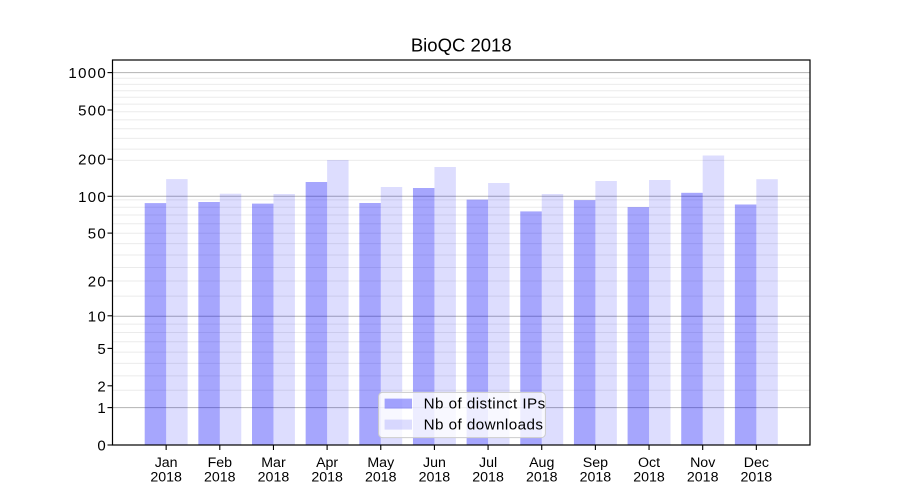  What do you see at coordinates (97, 316) in the screenshot?
I see `svg-text: 10` at bounding box center [97, 316].